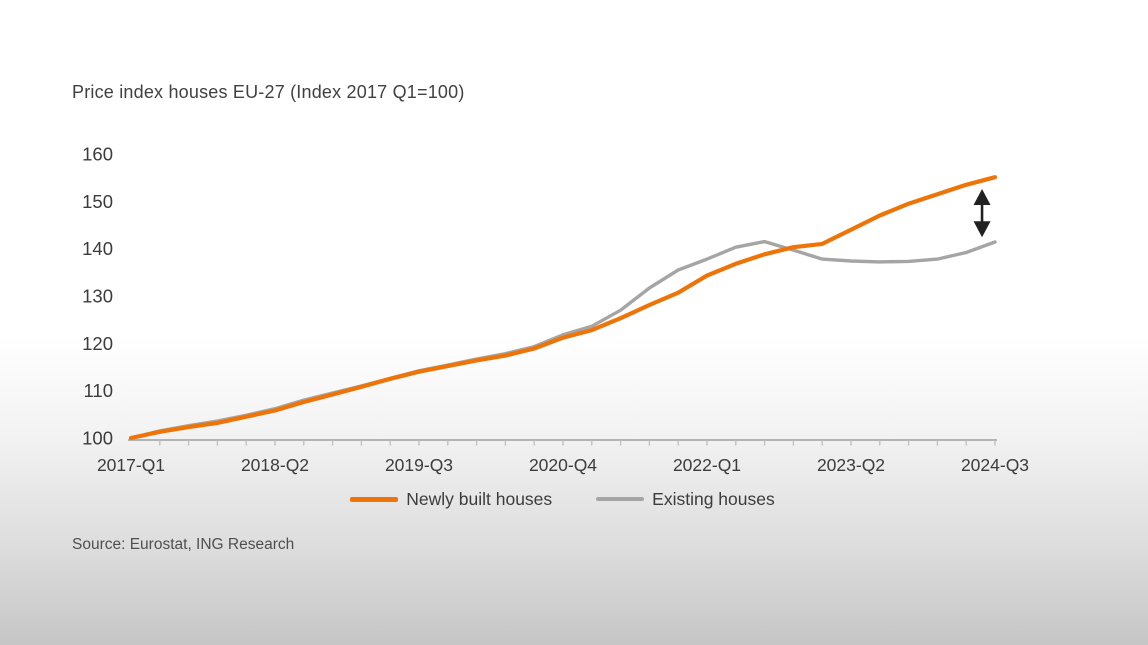 This screenshot has width=1148, height=645. I want to click on legend-item-newly-built: Newly built houses, so click(451, 499).